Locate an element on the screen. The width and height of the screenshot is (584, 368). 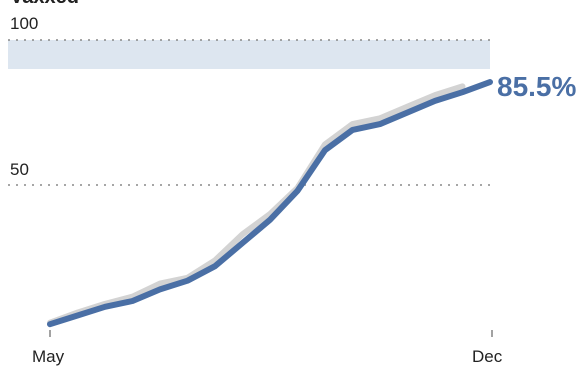
target-band is located at coordinates (249, 54).